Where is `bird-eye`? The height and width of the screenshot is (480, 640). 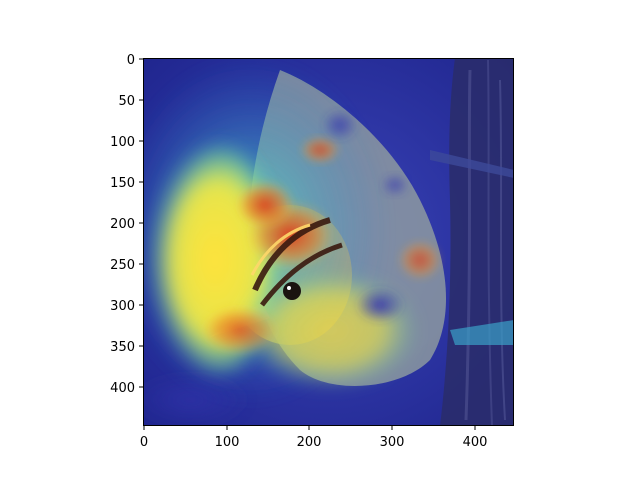
bird-eye is located at coordinates (292, 291).